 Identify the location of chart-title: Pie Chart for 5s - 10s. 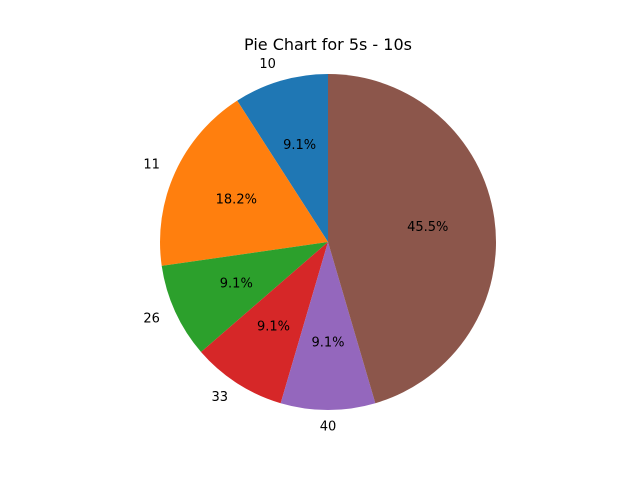
(328, 44).